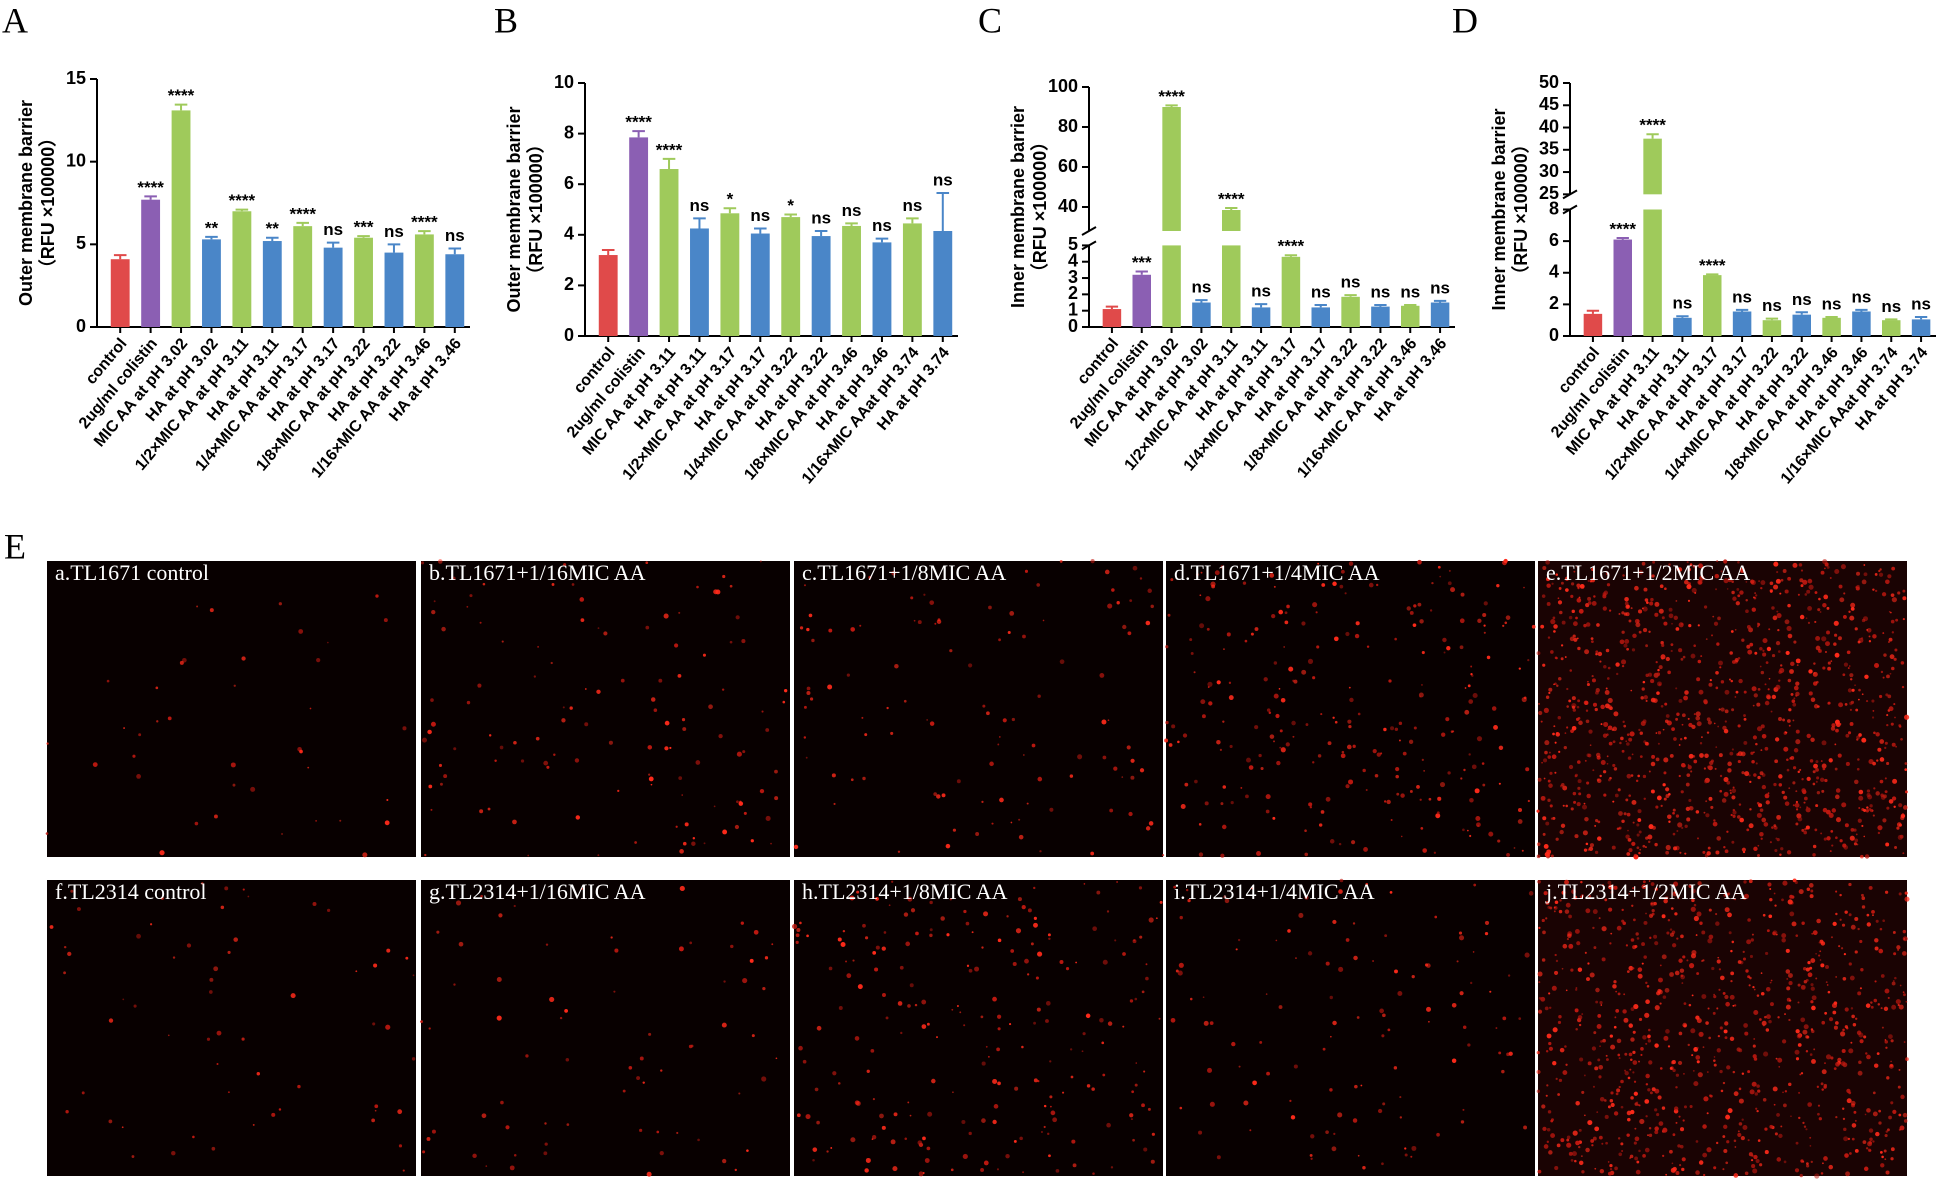 This screenshot has height=1180, width=1944. What do you see at coordinates (132, 572) in the screenshot?
I see `micrograph-caption: a.TL1671 control` at bounding box center [132, 572].